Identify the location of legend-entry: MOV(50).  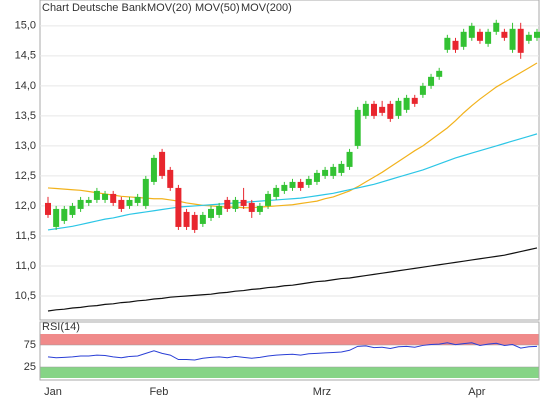
(217, 8).